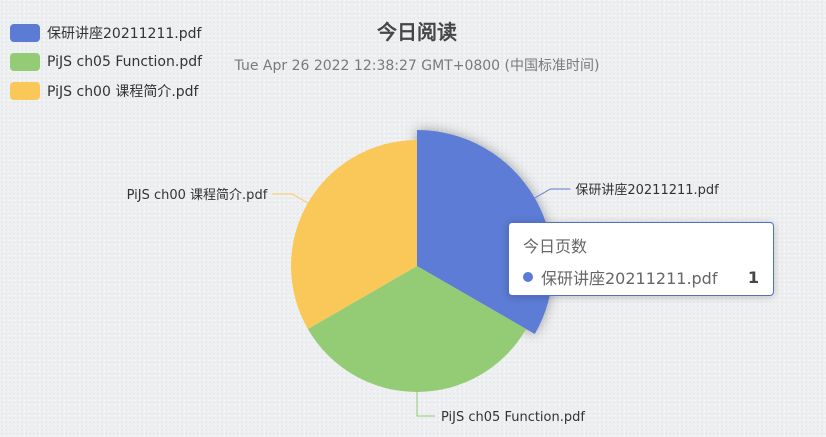 The width and height of the screenshot is (826, 437). What do you see at coordinates (417, 32) in the screenshot?
I see `chart-title: 今日阅读` at bounding box center [417, 32].